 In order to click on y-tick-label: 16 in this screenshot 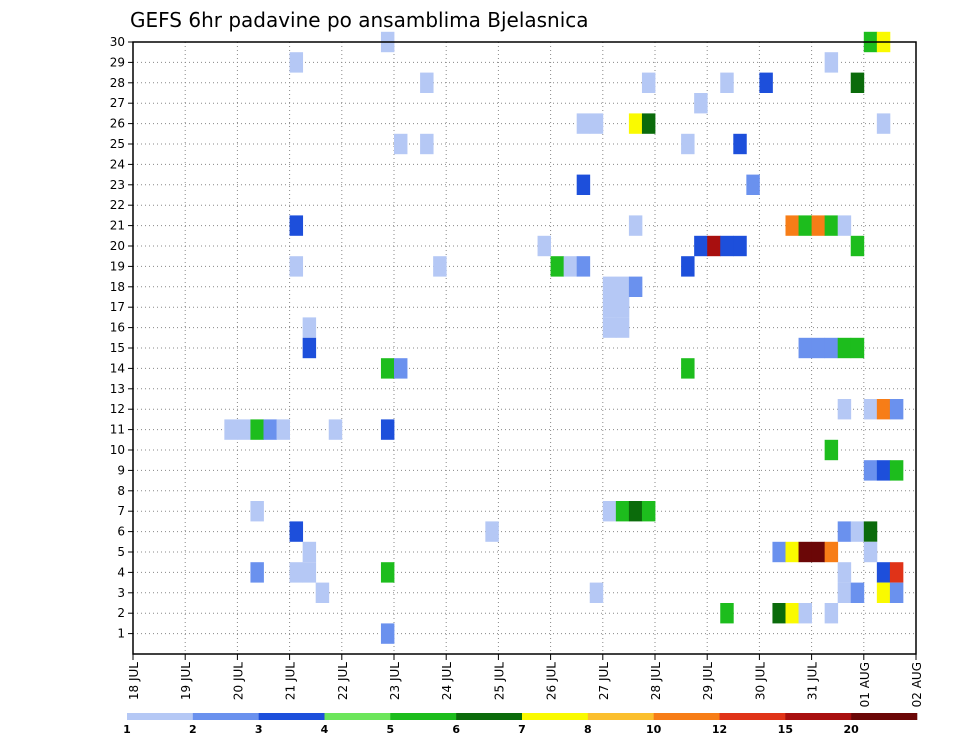, I will do `click(117, 328)`.